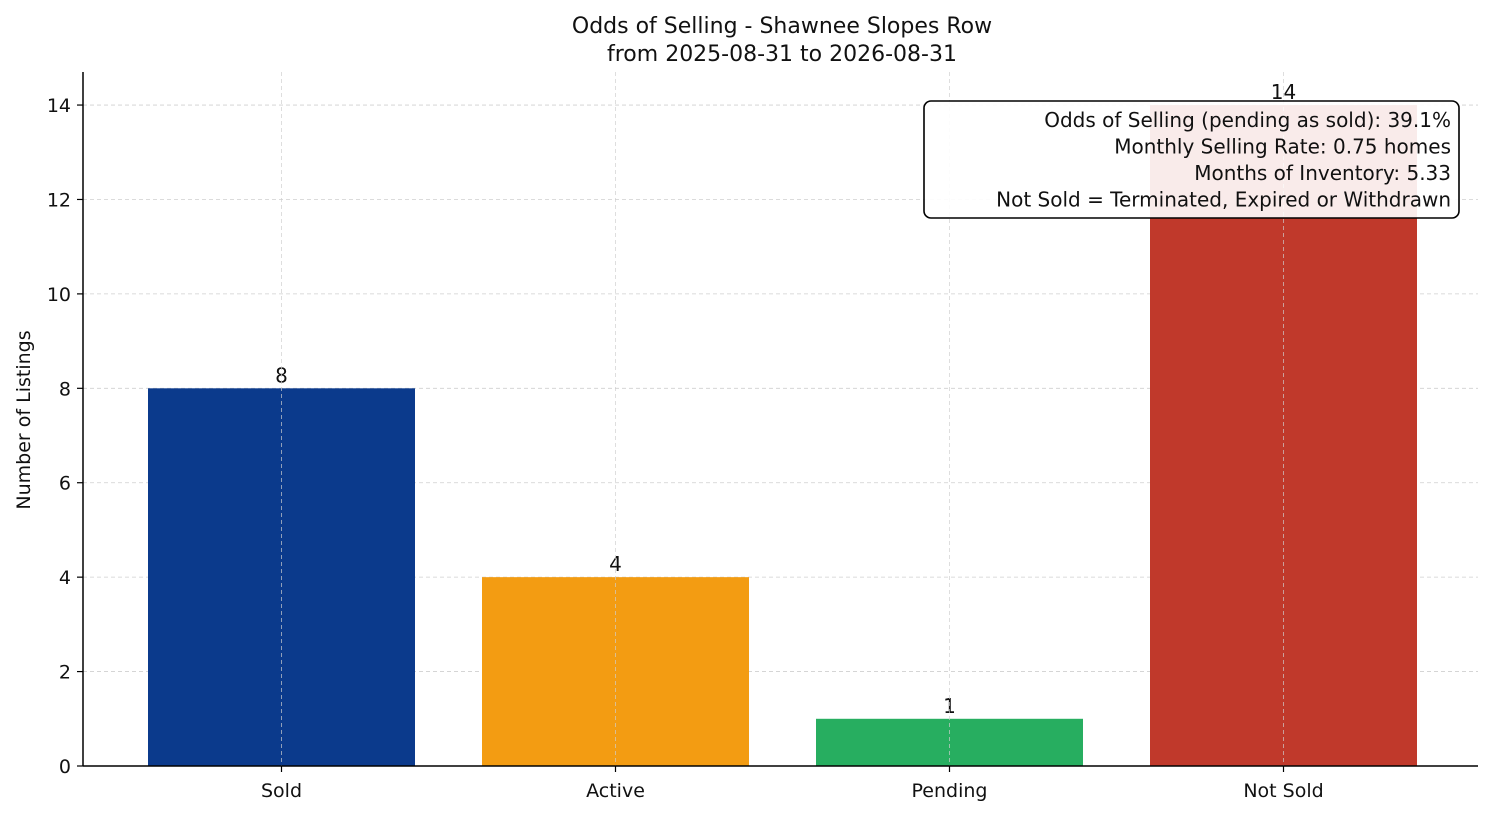 This screenshot has height=816, width=1494. Describe the element at coordinates (59, 295) in the screenshot. I see `y-tick-label: 10` at that location.